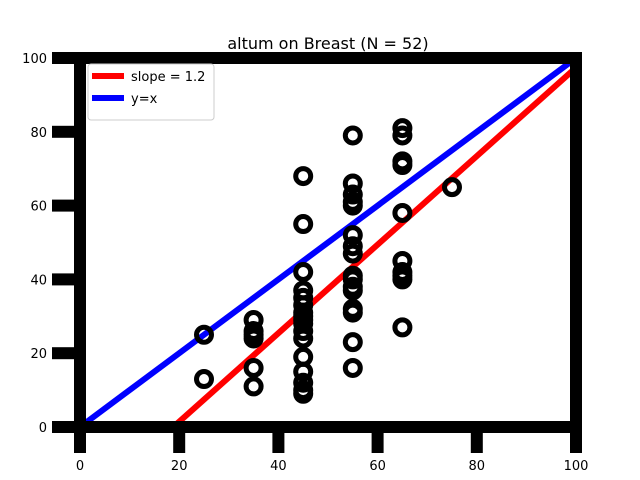 The height and width of the screenshot is (480, 640). I want to click on legend: slope = 1.2 y=x, so click(151, 92).